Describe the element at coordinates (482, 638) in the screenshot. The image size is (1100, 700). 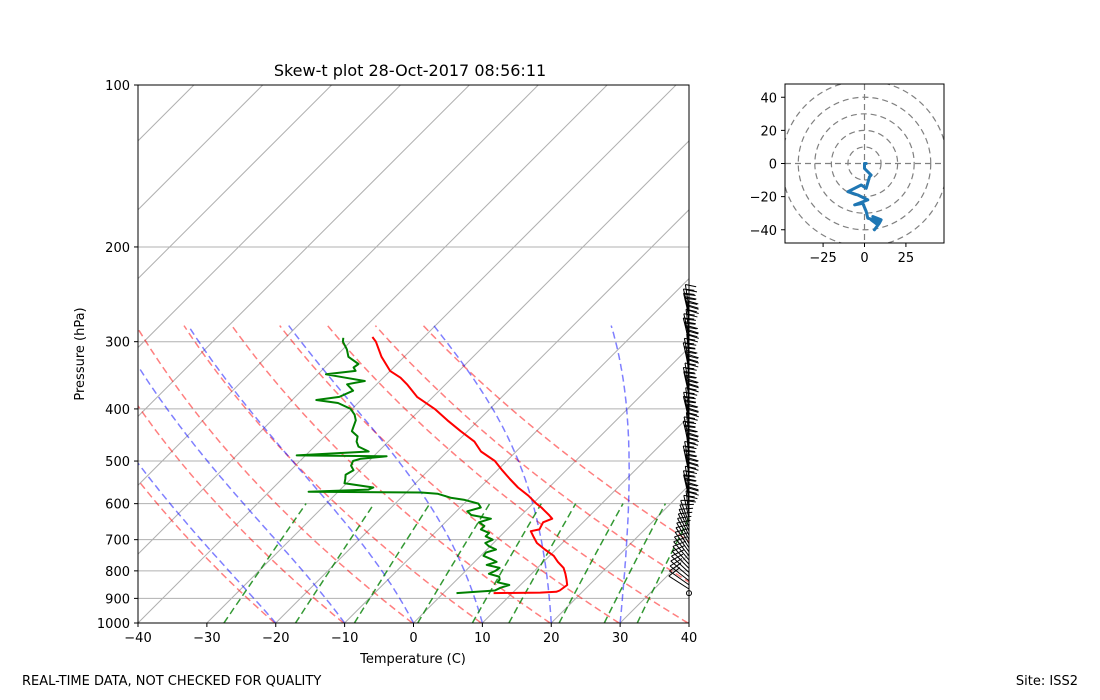
I see `x-tick-label: 10` at that location.